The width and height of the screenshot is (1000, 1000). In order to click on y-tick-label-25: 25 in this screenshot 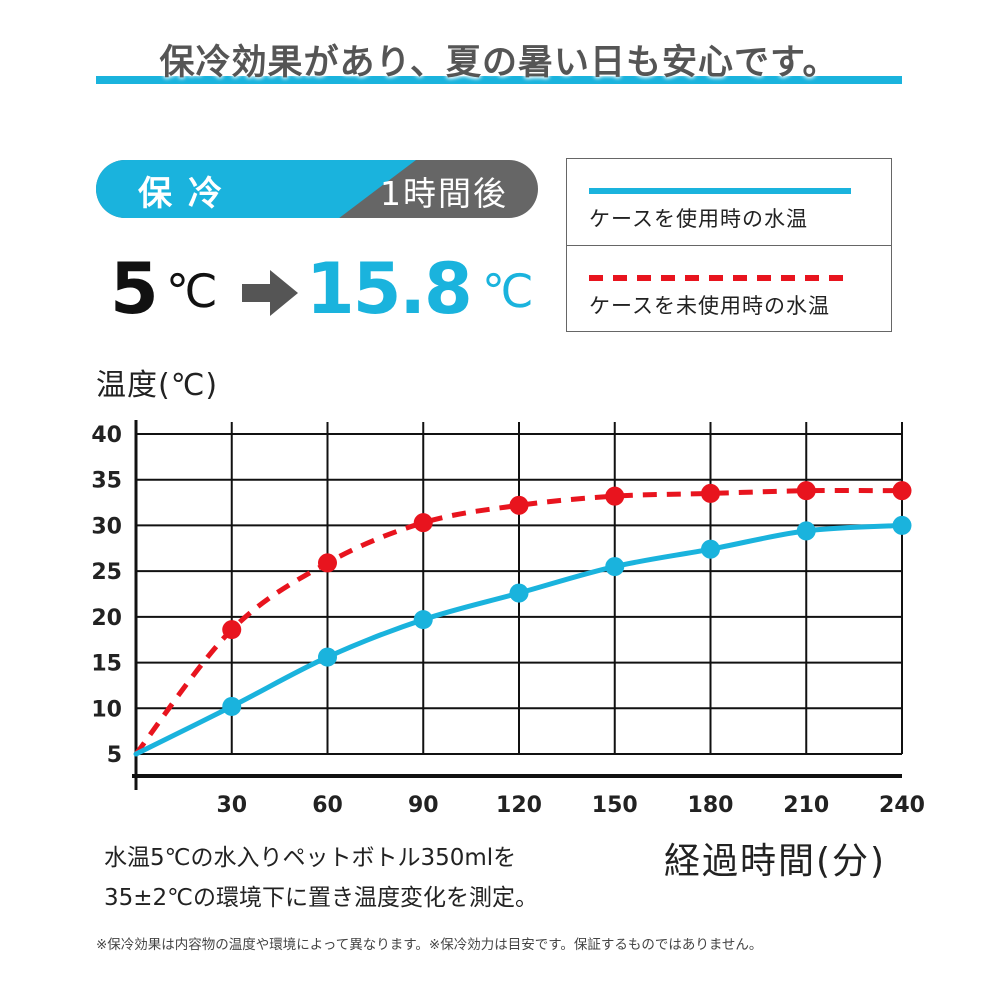, I will do `click(106, 572)`.